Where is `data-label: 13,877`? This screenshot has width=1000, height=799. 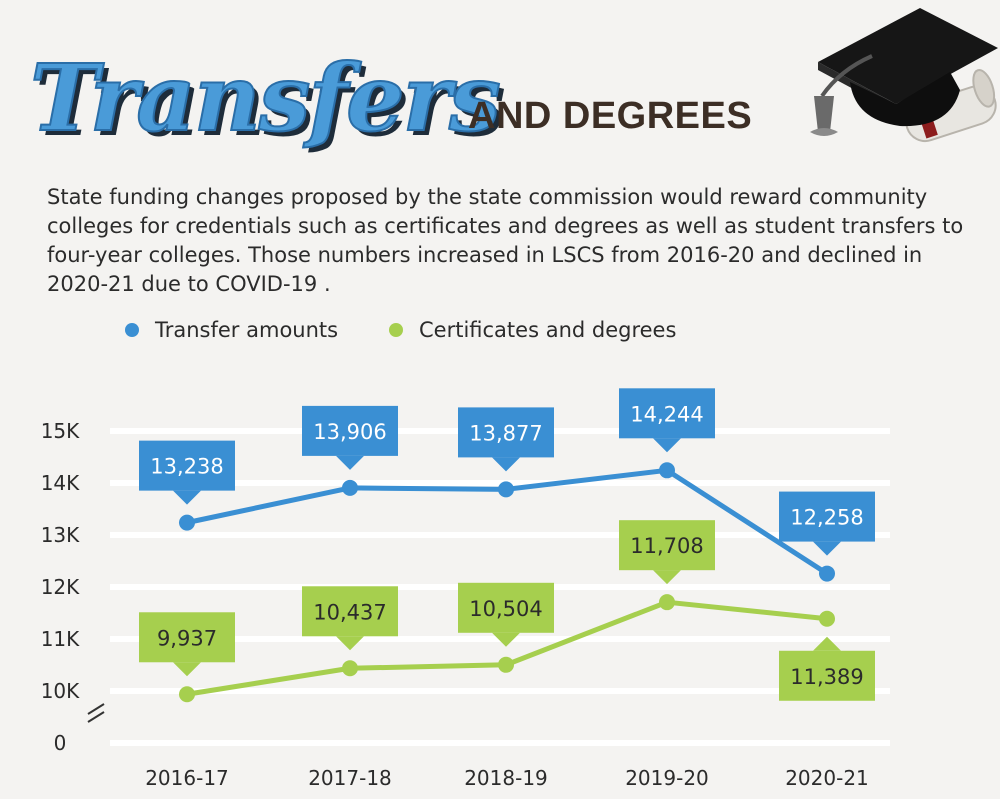
data-label: 13,877 is located at coordinates (505, 433).